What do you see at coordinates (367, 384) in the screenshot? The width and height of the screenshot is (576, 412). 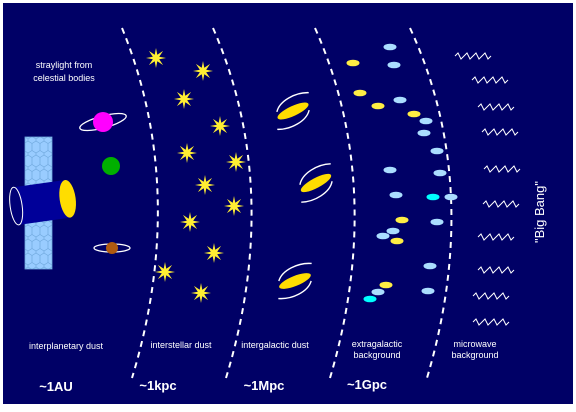 I see `scale-gpc: ~1Gpc` at bounding box center [367, 384].